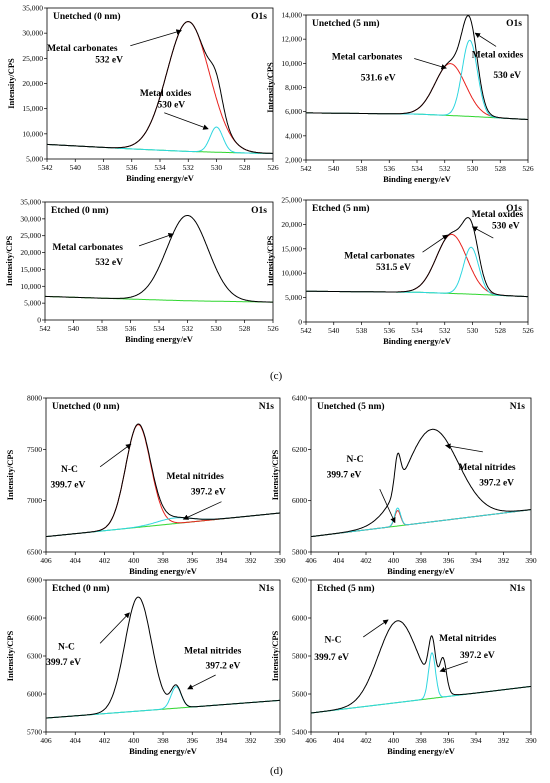 This screenshot has width=550, height=783. What do you see at coordinates (216, 328) in the screenshot?
I see `x-tick-label: 530` at bounding box center [216, 328].